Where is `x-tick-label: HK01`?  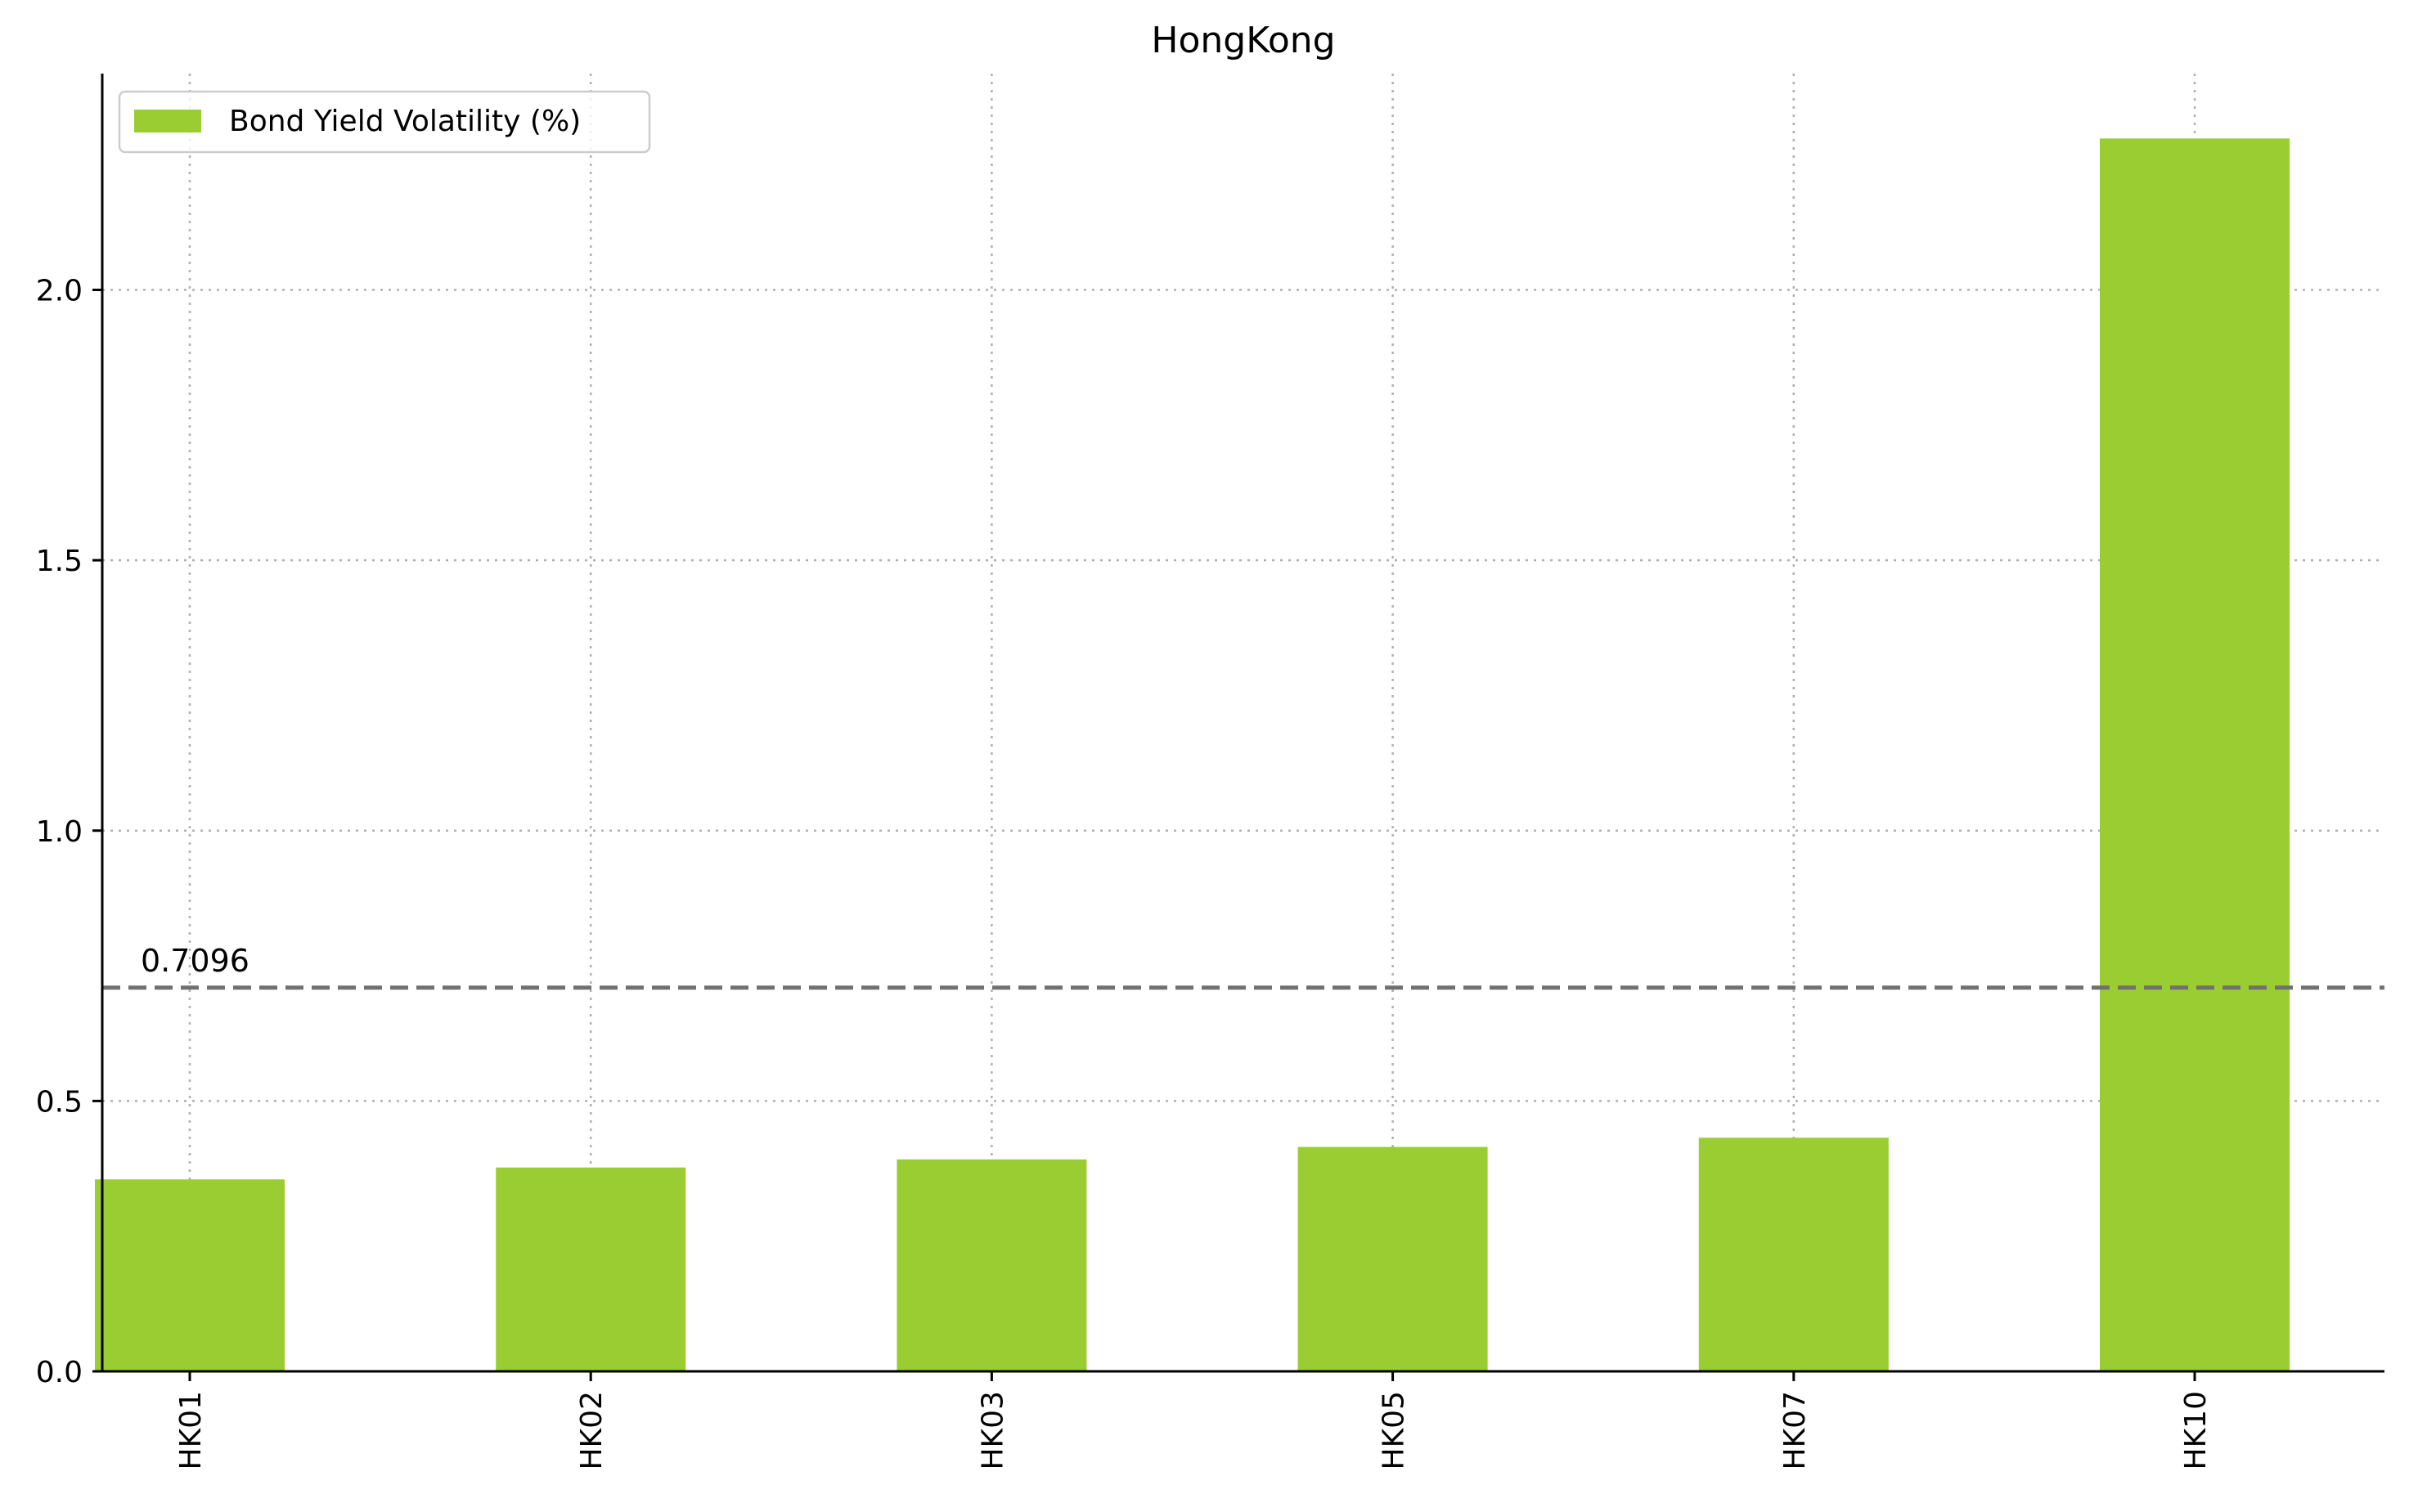
x-tick-label: HK01 is located at coordinates (191, 1431).